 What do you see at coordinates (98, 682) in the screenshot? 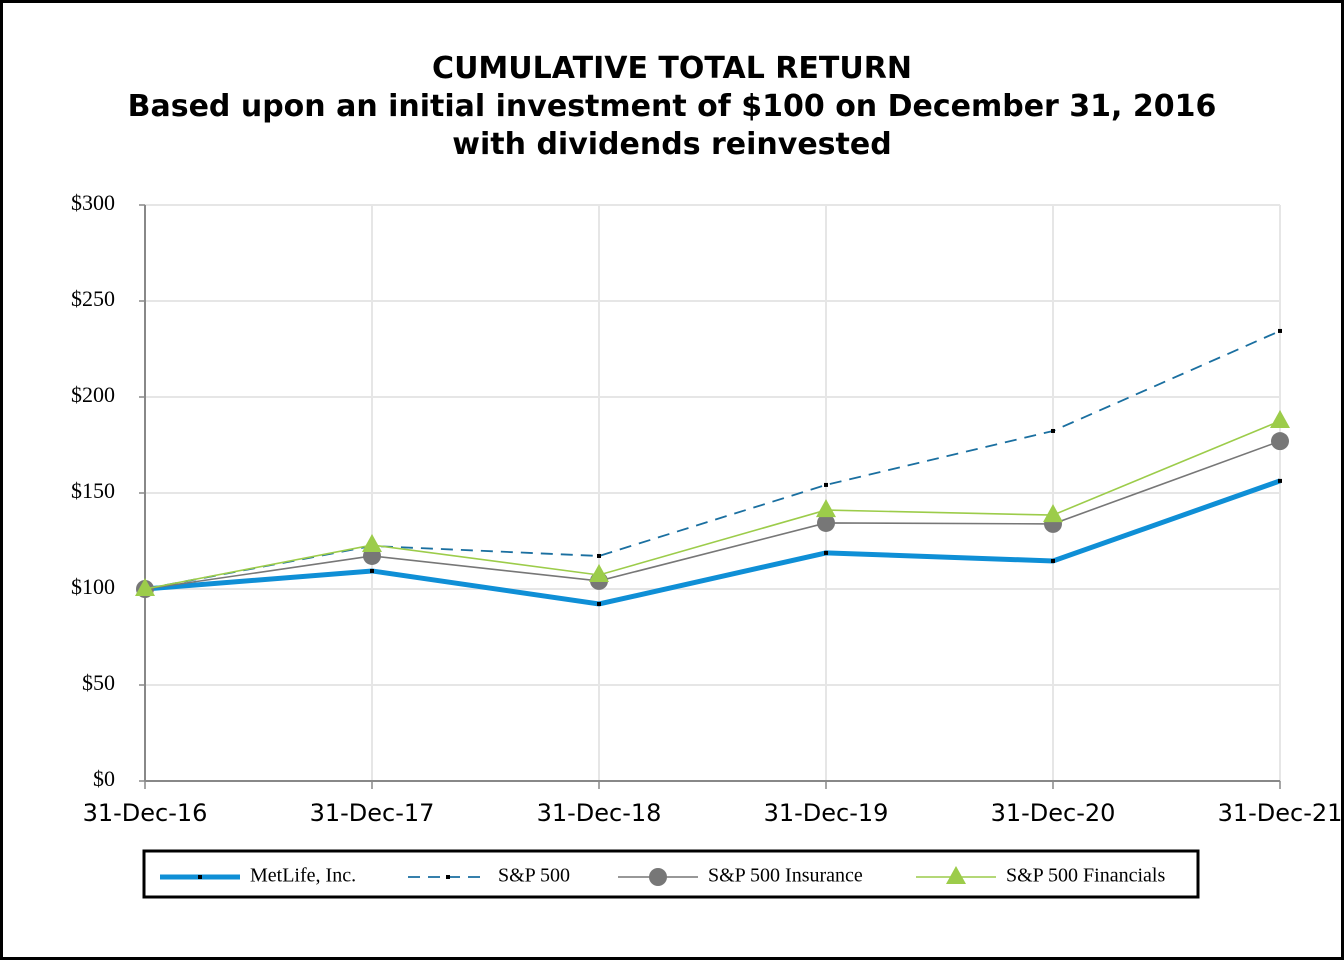
I see `y-tick-label: $50` at bounding box center [98, 682].